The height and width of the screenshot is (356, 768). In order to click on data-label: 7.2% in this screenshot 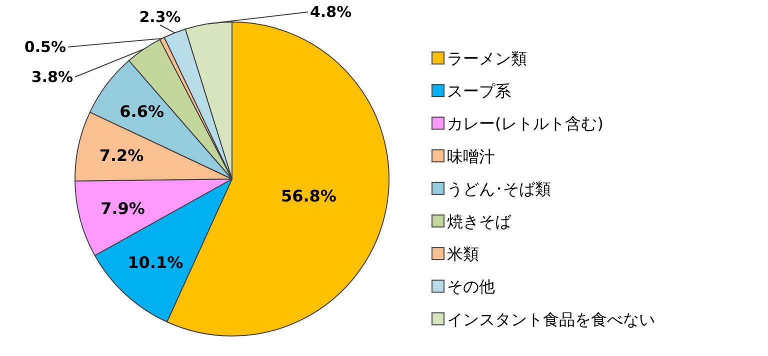, I will do `click(121, 156)`.